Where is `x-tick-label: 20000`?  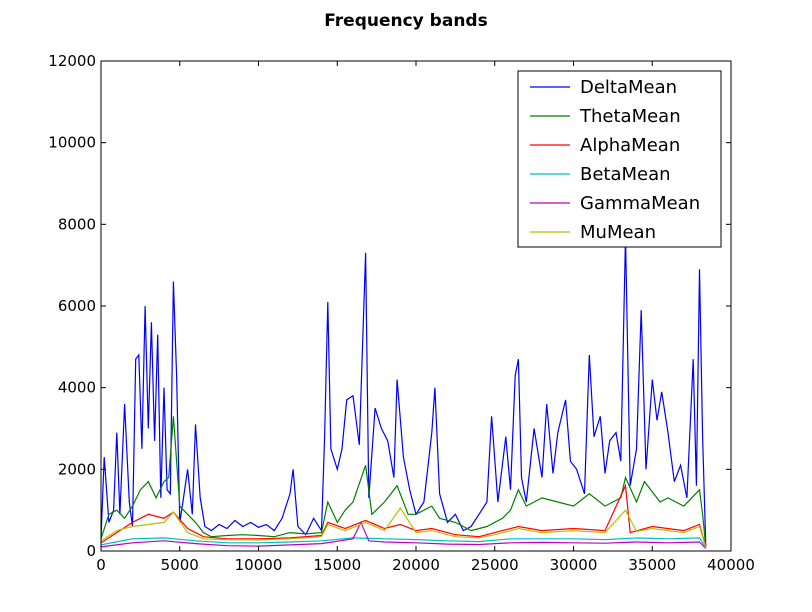 x-tick-label: 20000 is located at coordinates (416, 565).